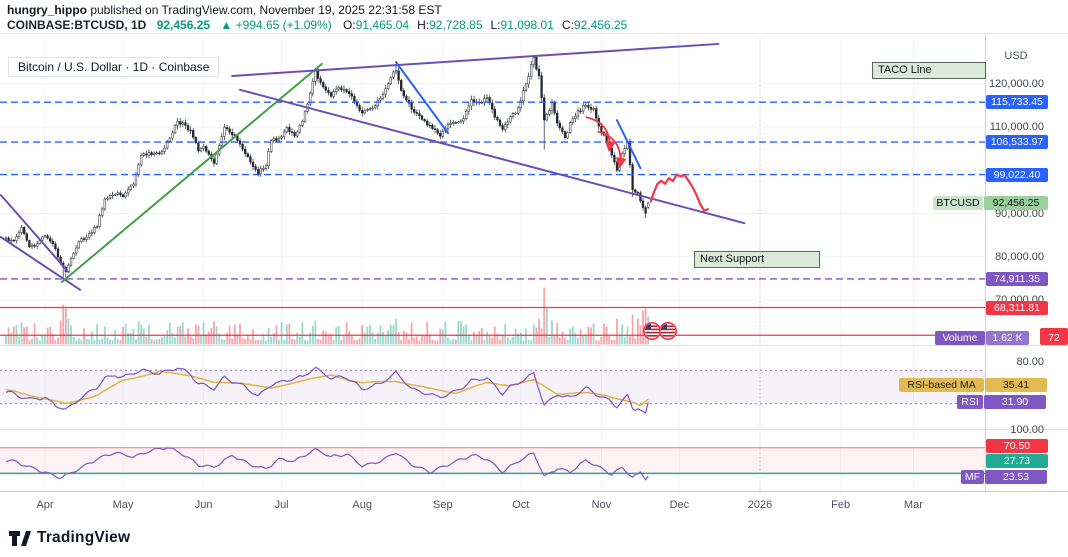 The image size is (1068, 557). What do you see at coordinates (114, 67) in the screenshot?
I see `chart-legend-title: Bitcoin / U.S. Dollar · 1D · Coinbase` at bounding box center [114, 67].